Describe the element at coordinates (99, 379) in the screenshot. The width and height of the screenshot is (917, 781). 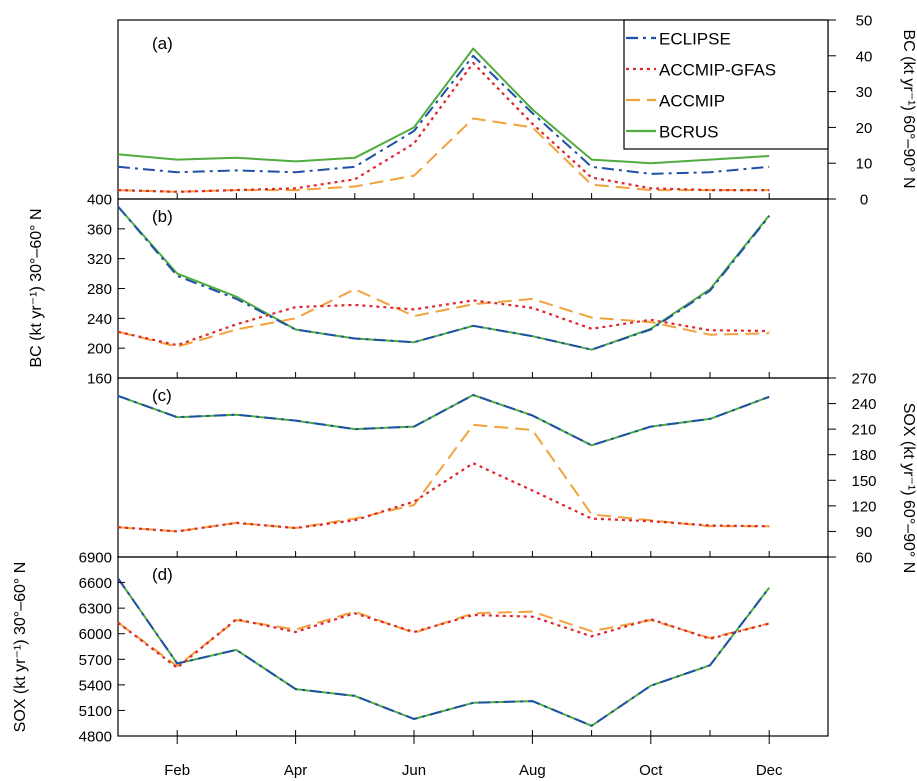
I see `panel-b-ytick-label: 160` at that location.